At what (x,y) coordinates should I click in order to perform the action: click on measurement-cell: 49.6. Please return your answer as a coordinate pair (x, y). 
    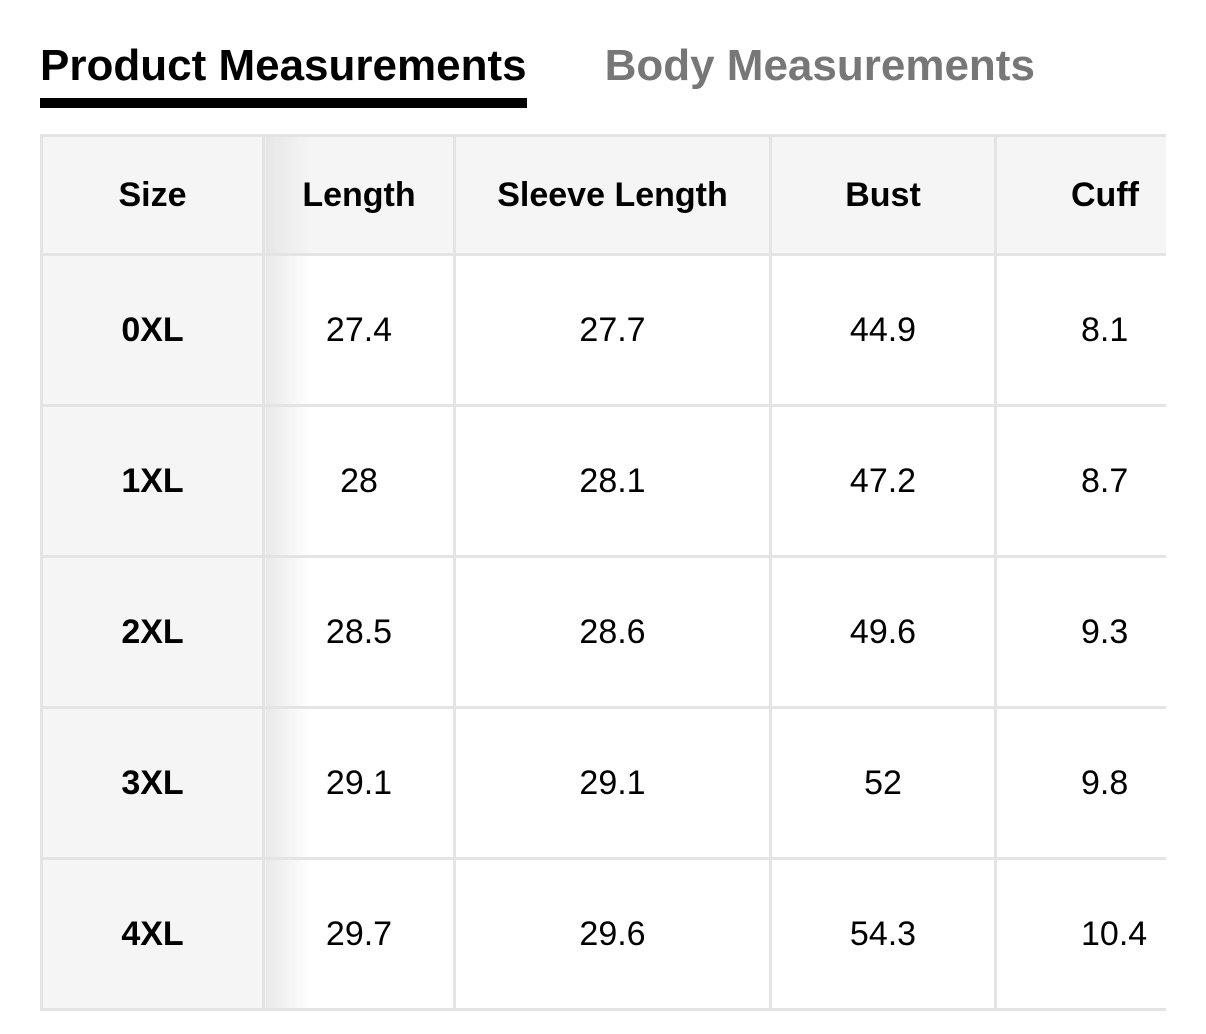
    Looking at the image, I should click on (883, 632).